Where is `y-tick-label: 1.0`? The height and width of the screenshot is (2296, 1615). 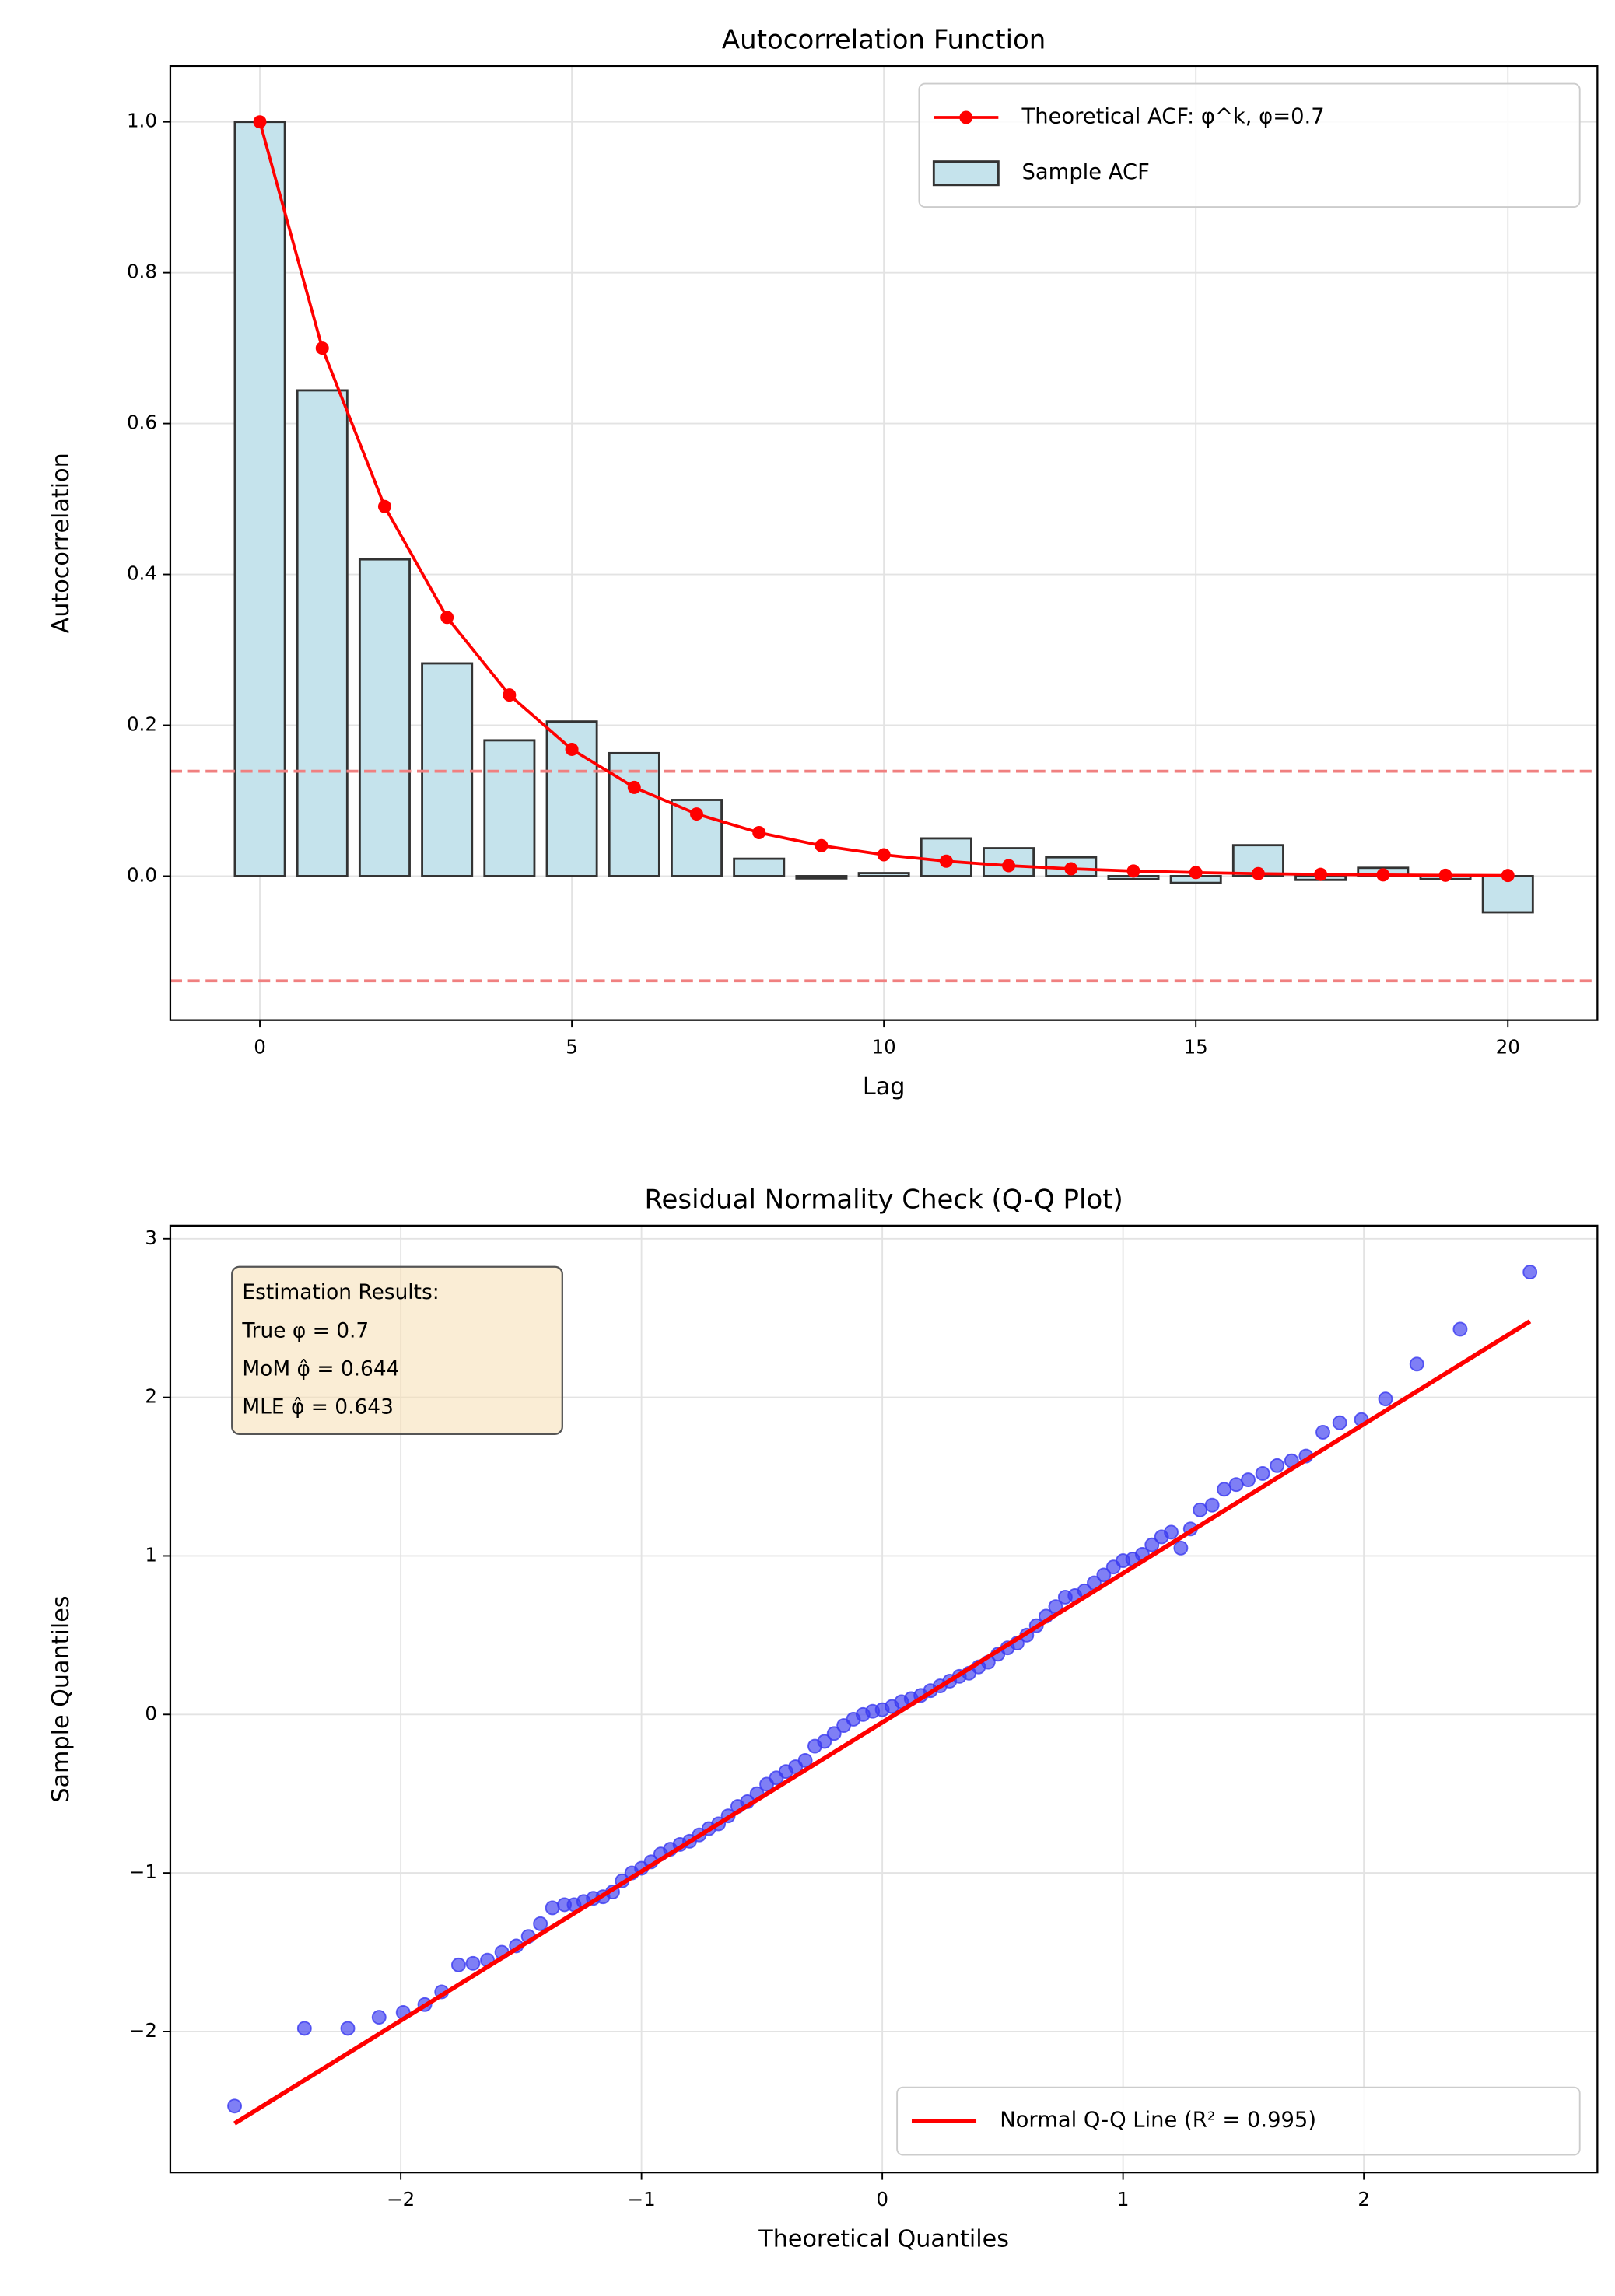 y-tick-label: 1.0 is located at coordinates (142, 121).